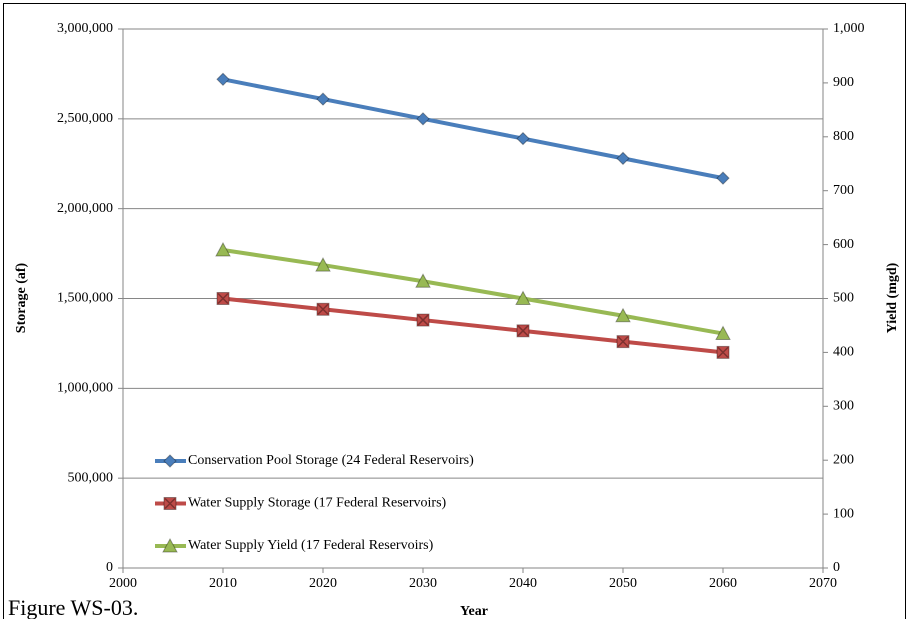 The height and width of the screenshot is (619, 908). What do you see at coordinates (474, 611) in the screenshot?
I see `x-axis-title: Year` at bounding box center [474, 611].